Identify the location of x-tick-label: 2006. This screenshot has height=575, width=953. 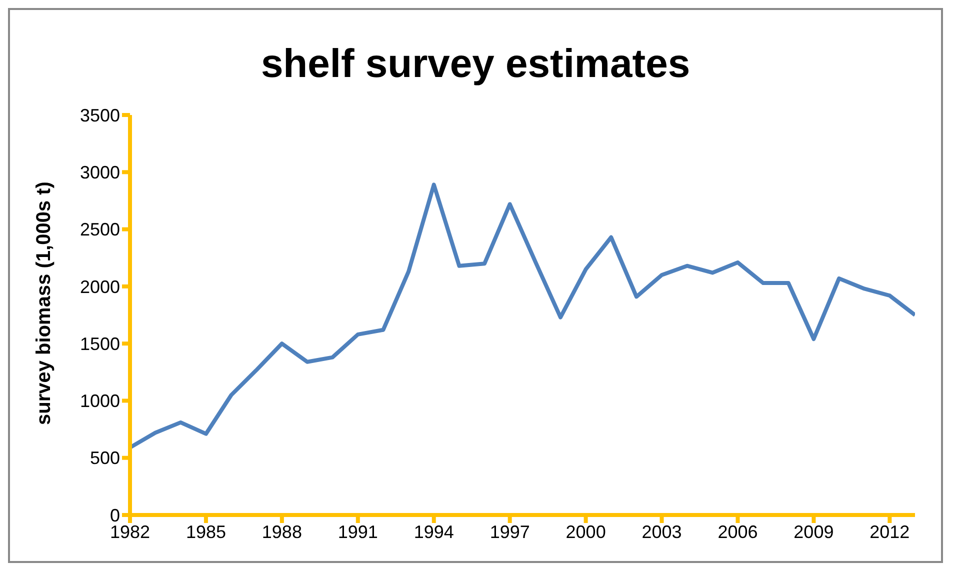
(738, 532).